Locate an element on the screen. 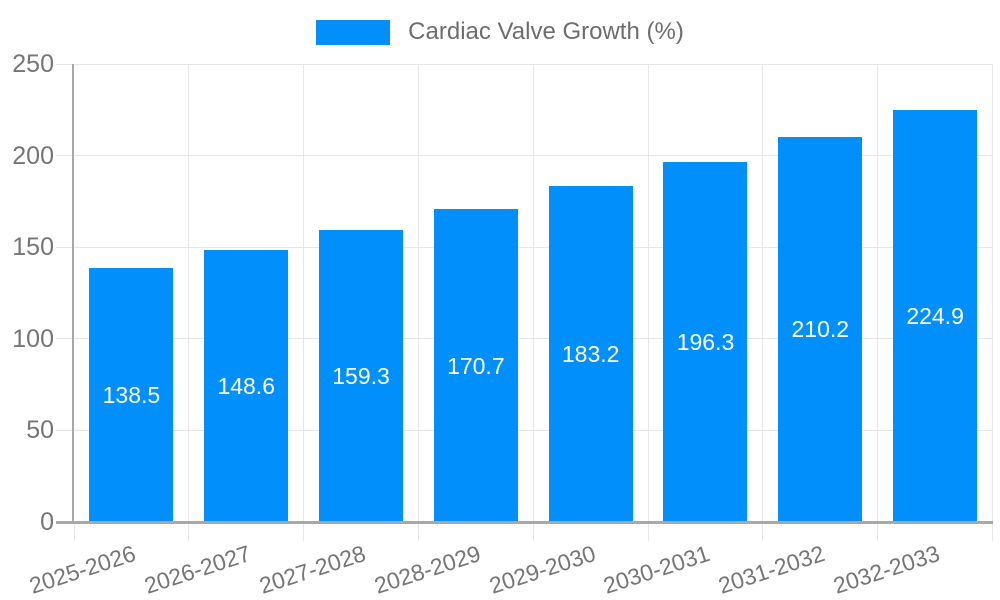 The height and width of the screenshot is (600, 1000). y-axis-line is located at coordinates (73, 293).